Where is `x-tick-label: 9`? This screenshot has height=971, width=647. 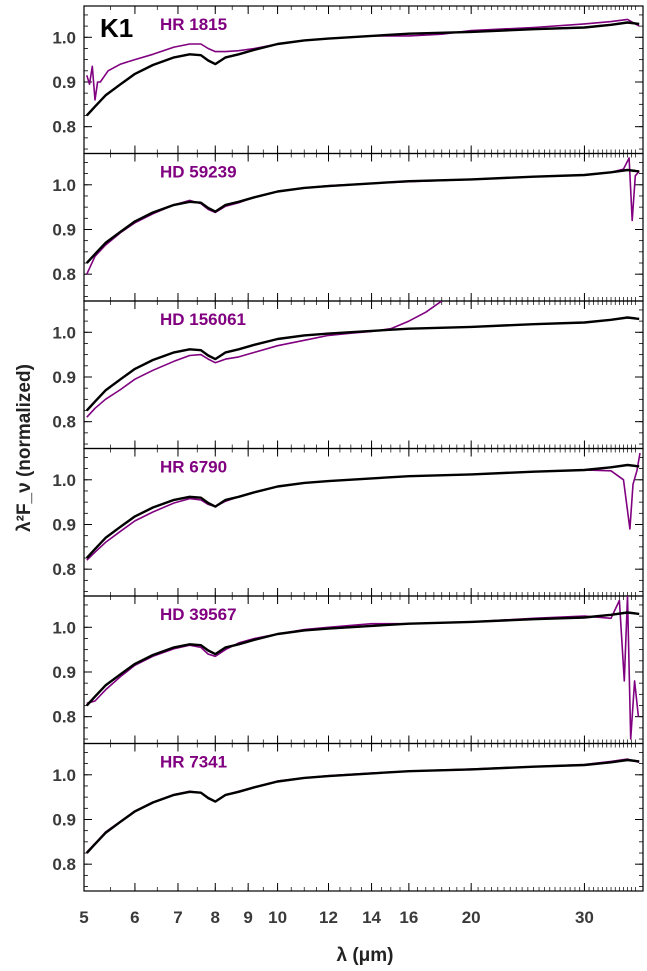
x-tick-label: 9 is located at coordinates (247, 917).